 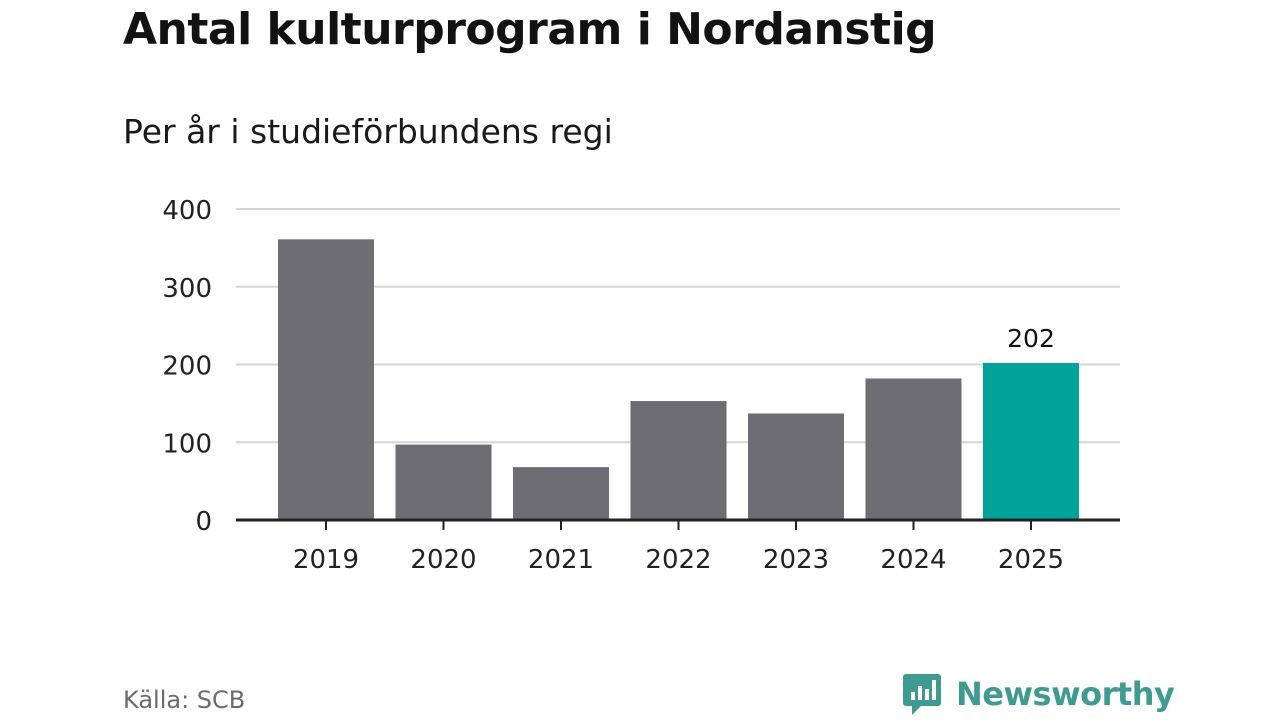 What do you see at coordinates (203, 522) in the screenshot?
I see `y-tick-label: 0` at bounding box center [203, 522].